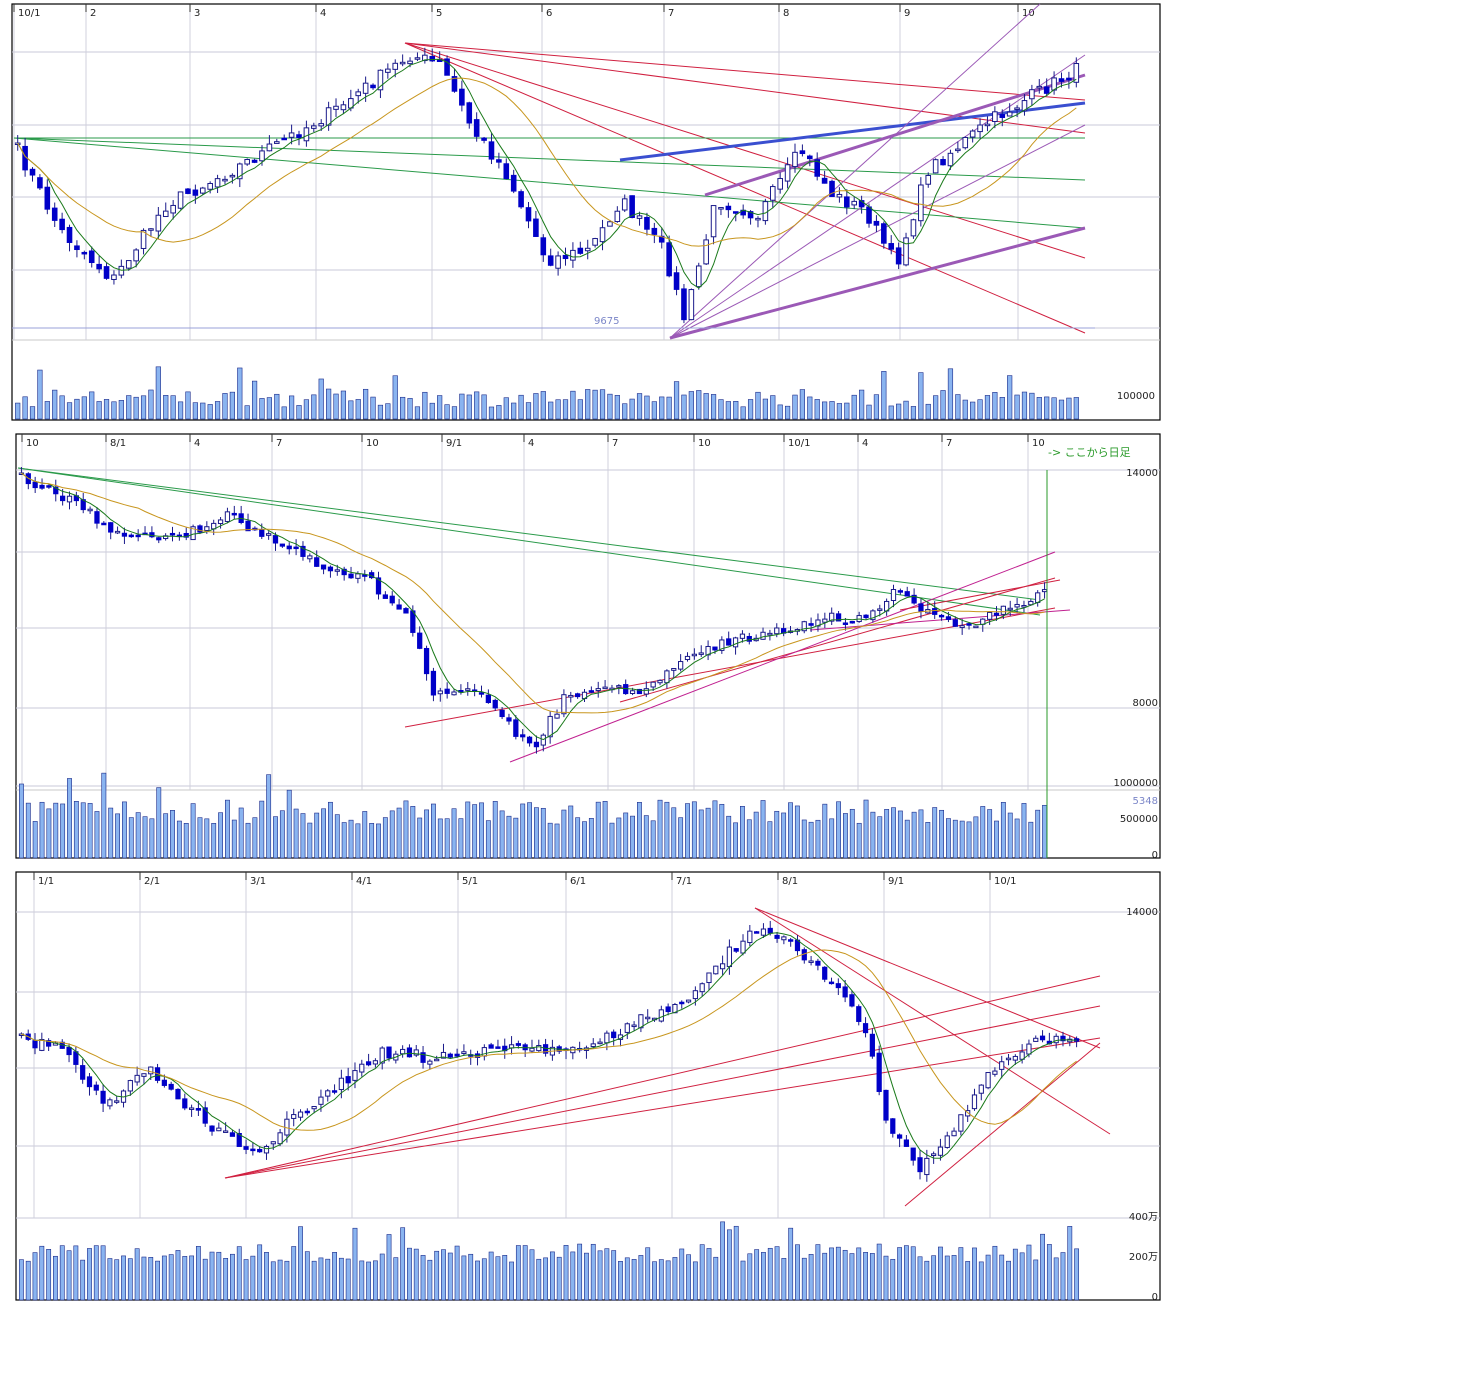  Describe the element at coordinates (1139, 819) in the screenshot. I see `volume-axis-label: 500000` at that location.